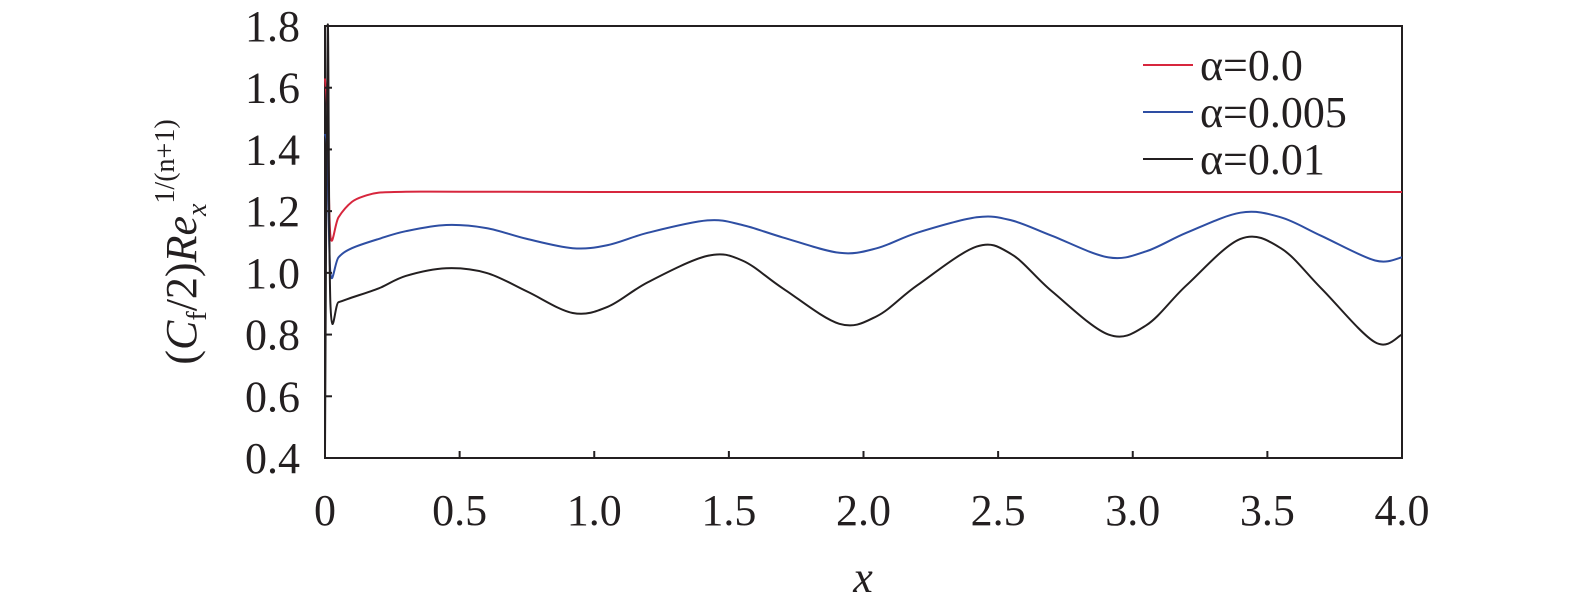 The width and height of the screenshot is (1575, 615). I want to click on x-tick-label: 4.0, so click(1402, 510).